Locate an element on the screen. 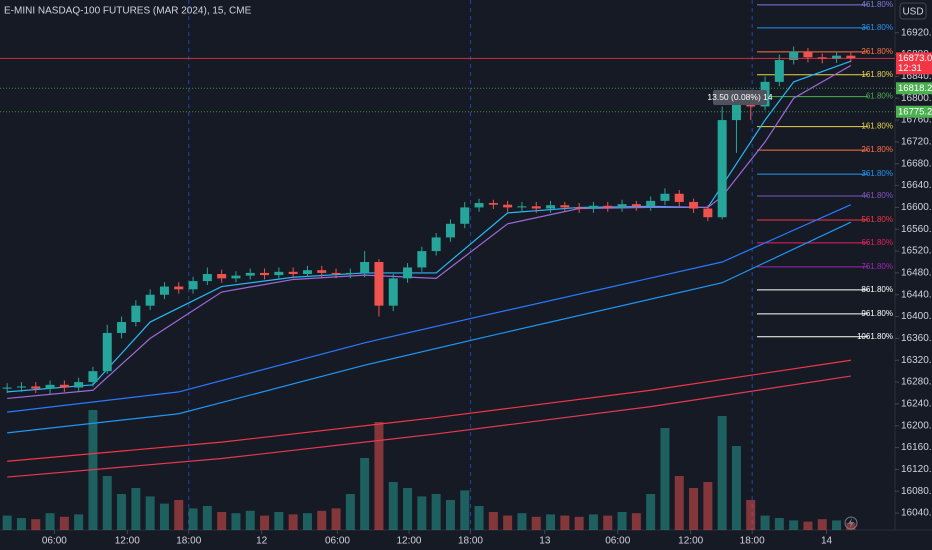 This screenshot has width=932, height=550. x-tick-label: 12 is located at coordinates (262, 541).